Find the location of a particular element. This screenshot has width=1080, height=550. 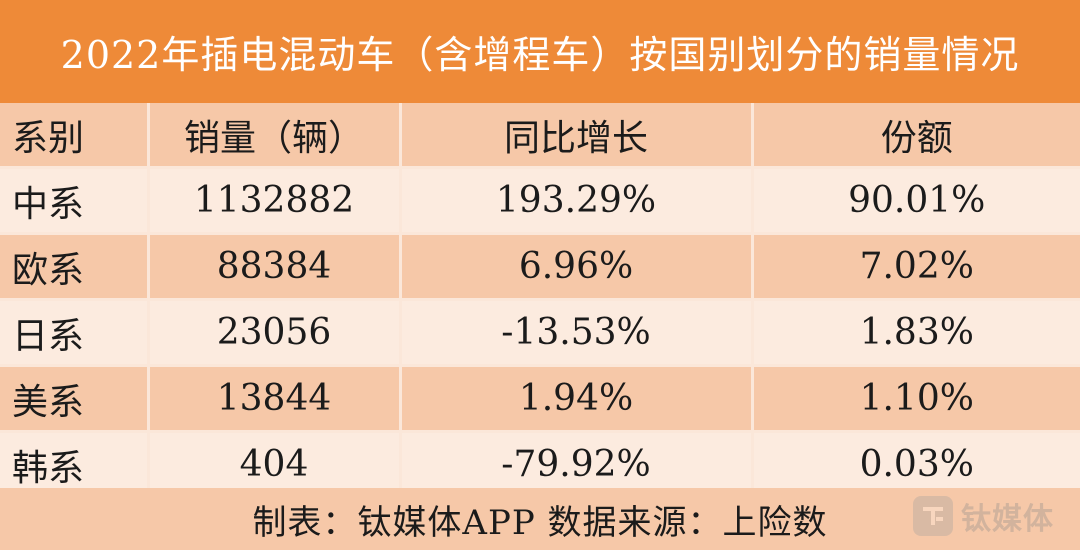

watermark-text: 钛媒体 is located at coordinates (1007, 519).